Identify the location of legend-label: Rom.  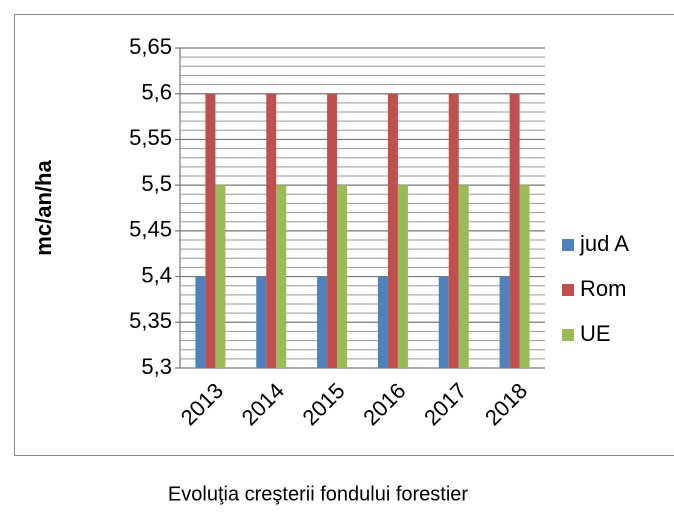
(603, 288).